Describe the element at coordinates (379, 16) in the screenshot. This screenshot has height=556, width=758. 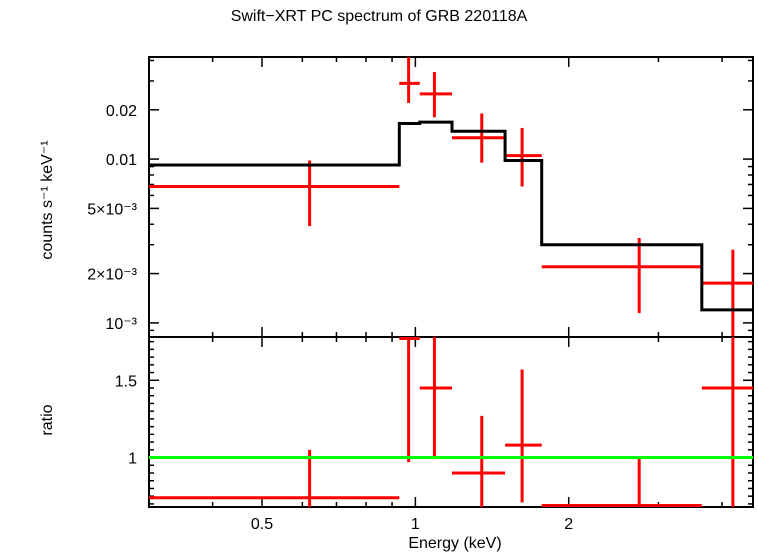
I see `chart-title: Swift−XRT PC spectrum of GRB 220118A` at that location.